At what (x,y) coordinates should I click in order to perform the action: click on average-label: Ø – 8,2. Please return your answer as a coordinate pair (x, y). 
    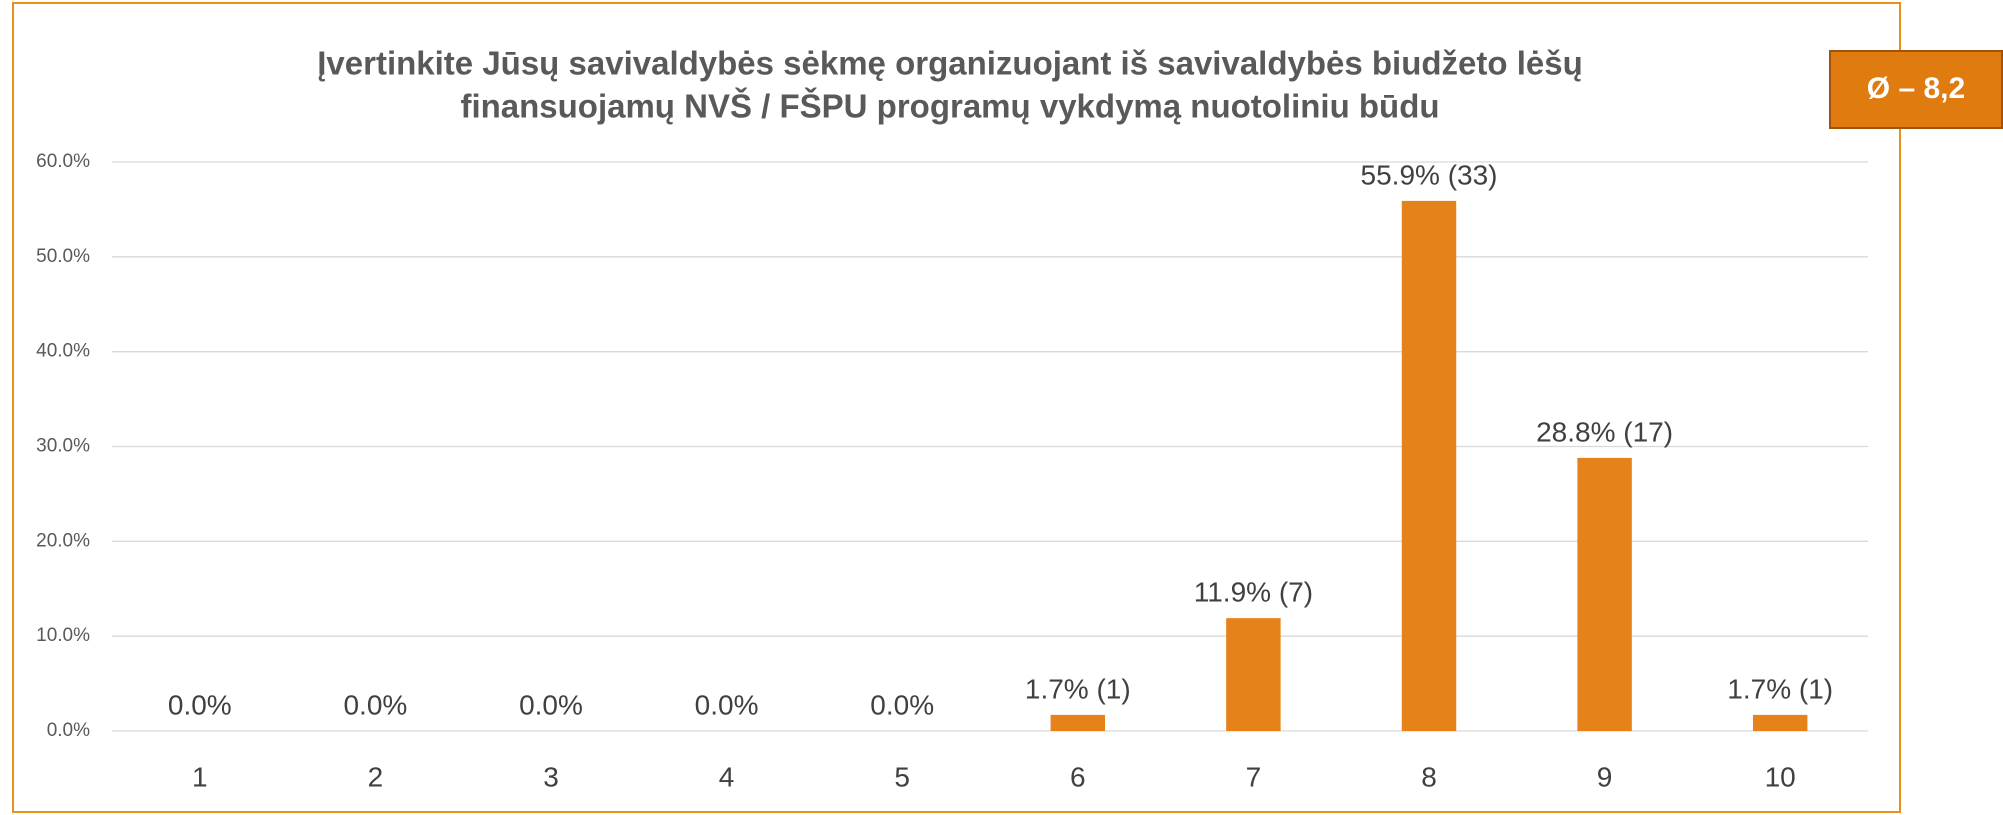
    Looking at the image, I should click on (1916, 88).